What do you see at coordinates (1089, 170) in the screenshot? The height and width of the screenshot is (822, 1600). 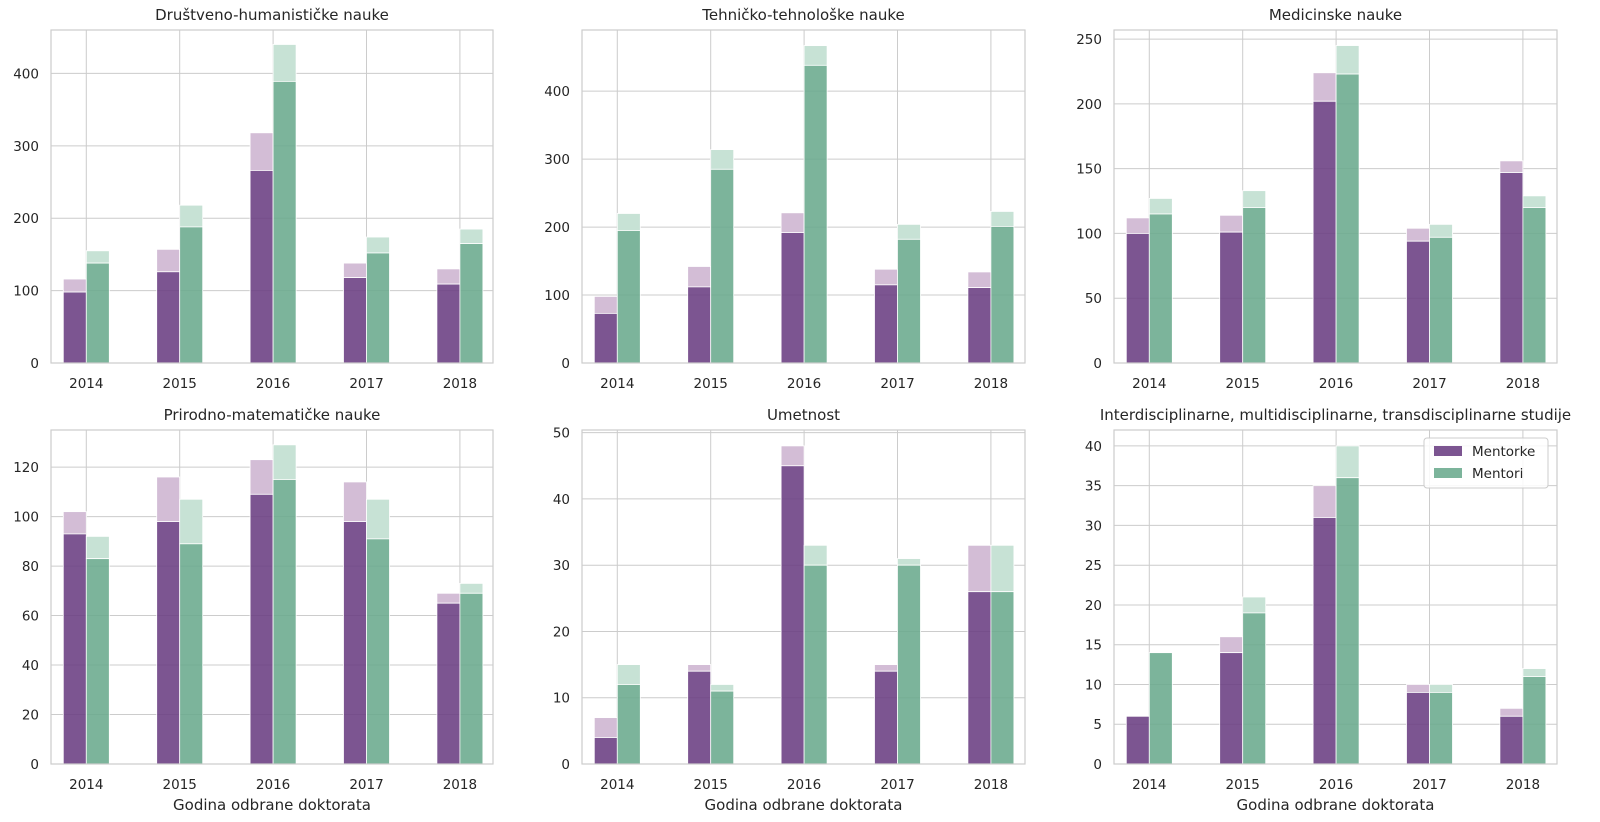 I see `y-tick-label: 150` at bounding box center [1089, 170].